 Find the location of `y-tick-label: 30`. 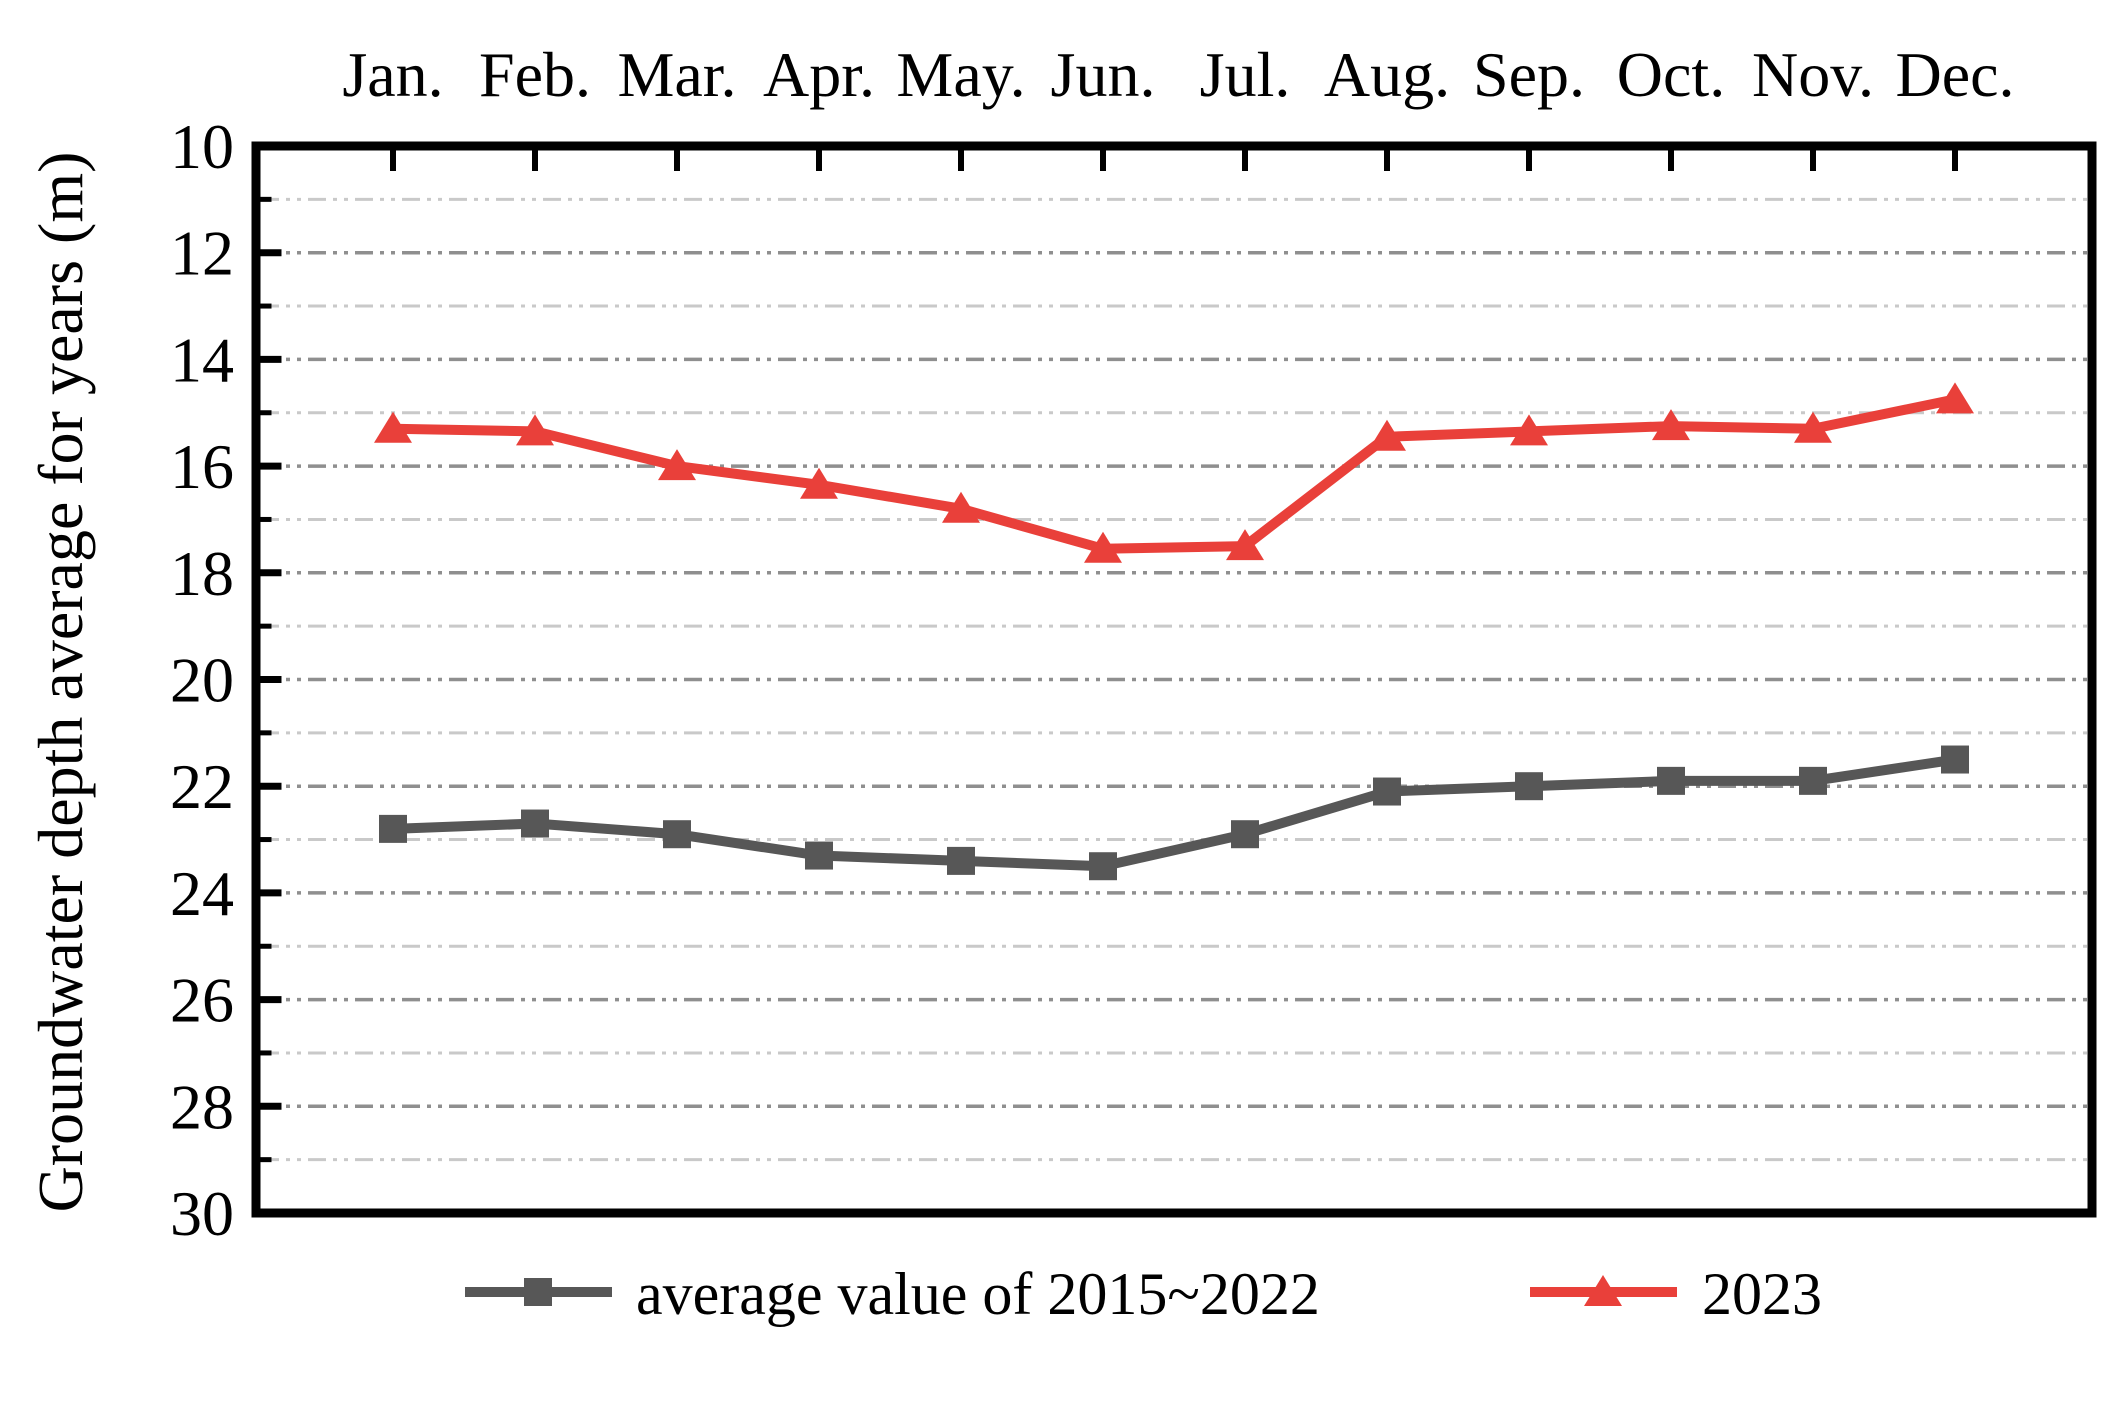

y-tick-label: 30 is located at coordinates (202, 1213).